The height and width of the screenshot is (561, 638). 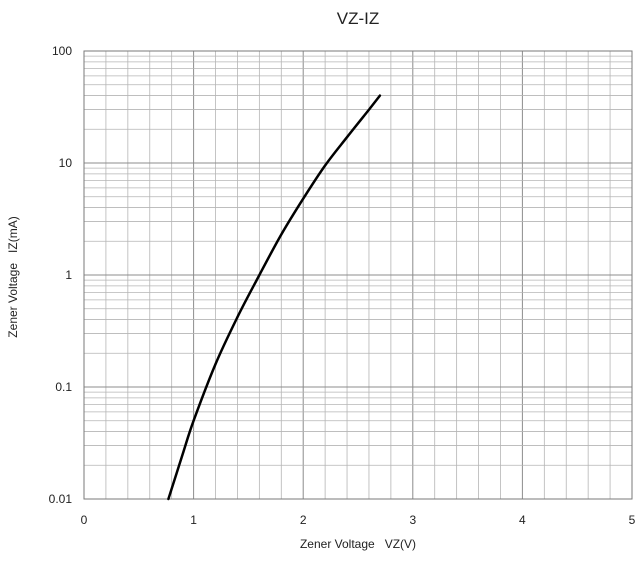 What do you see at coordinates (358, 544) in the screenshot?
I see `x-axis-label: Zener Voltage VZ(V)` at bounding box center [358, 544].